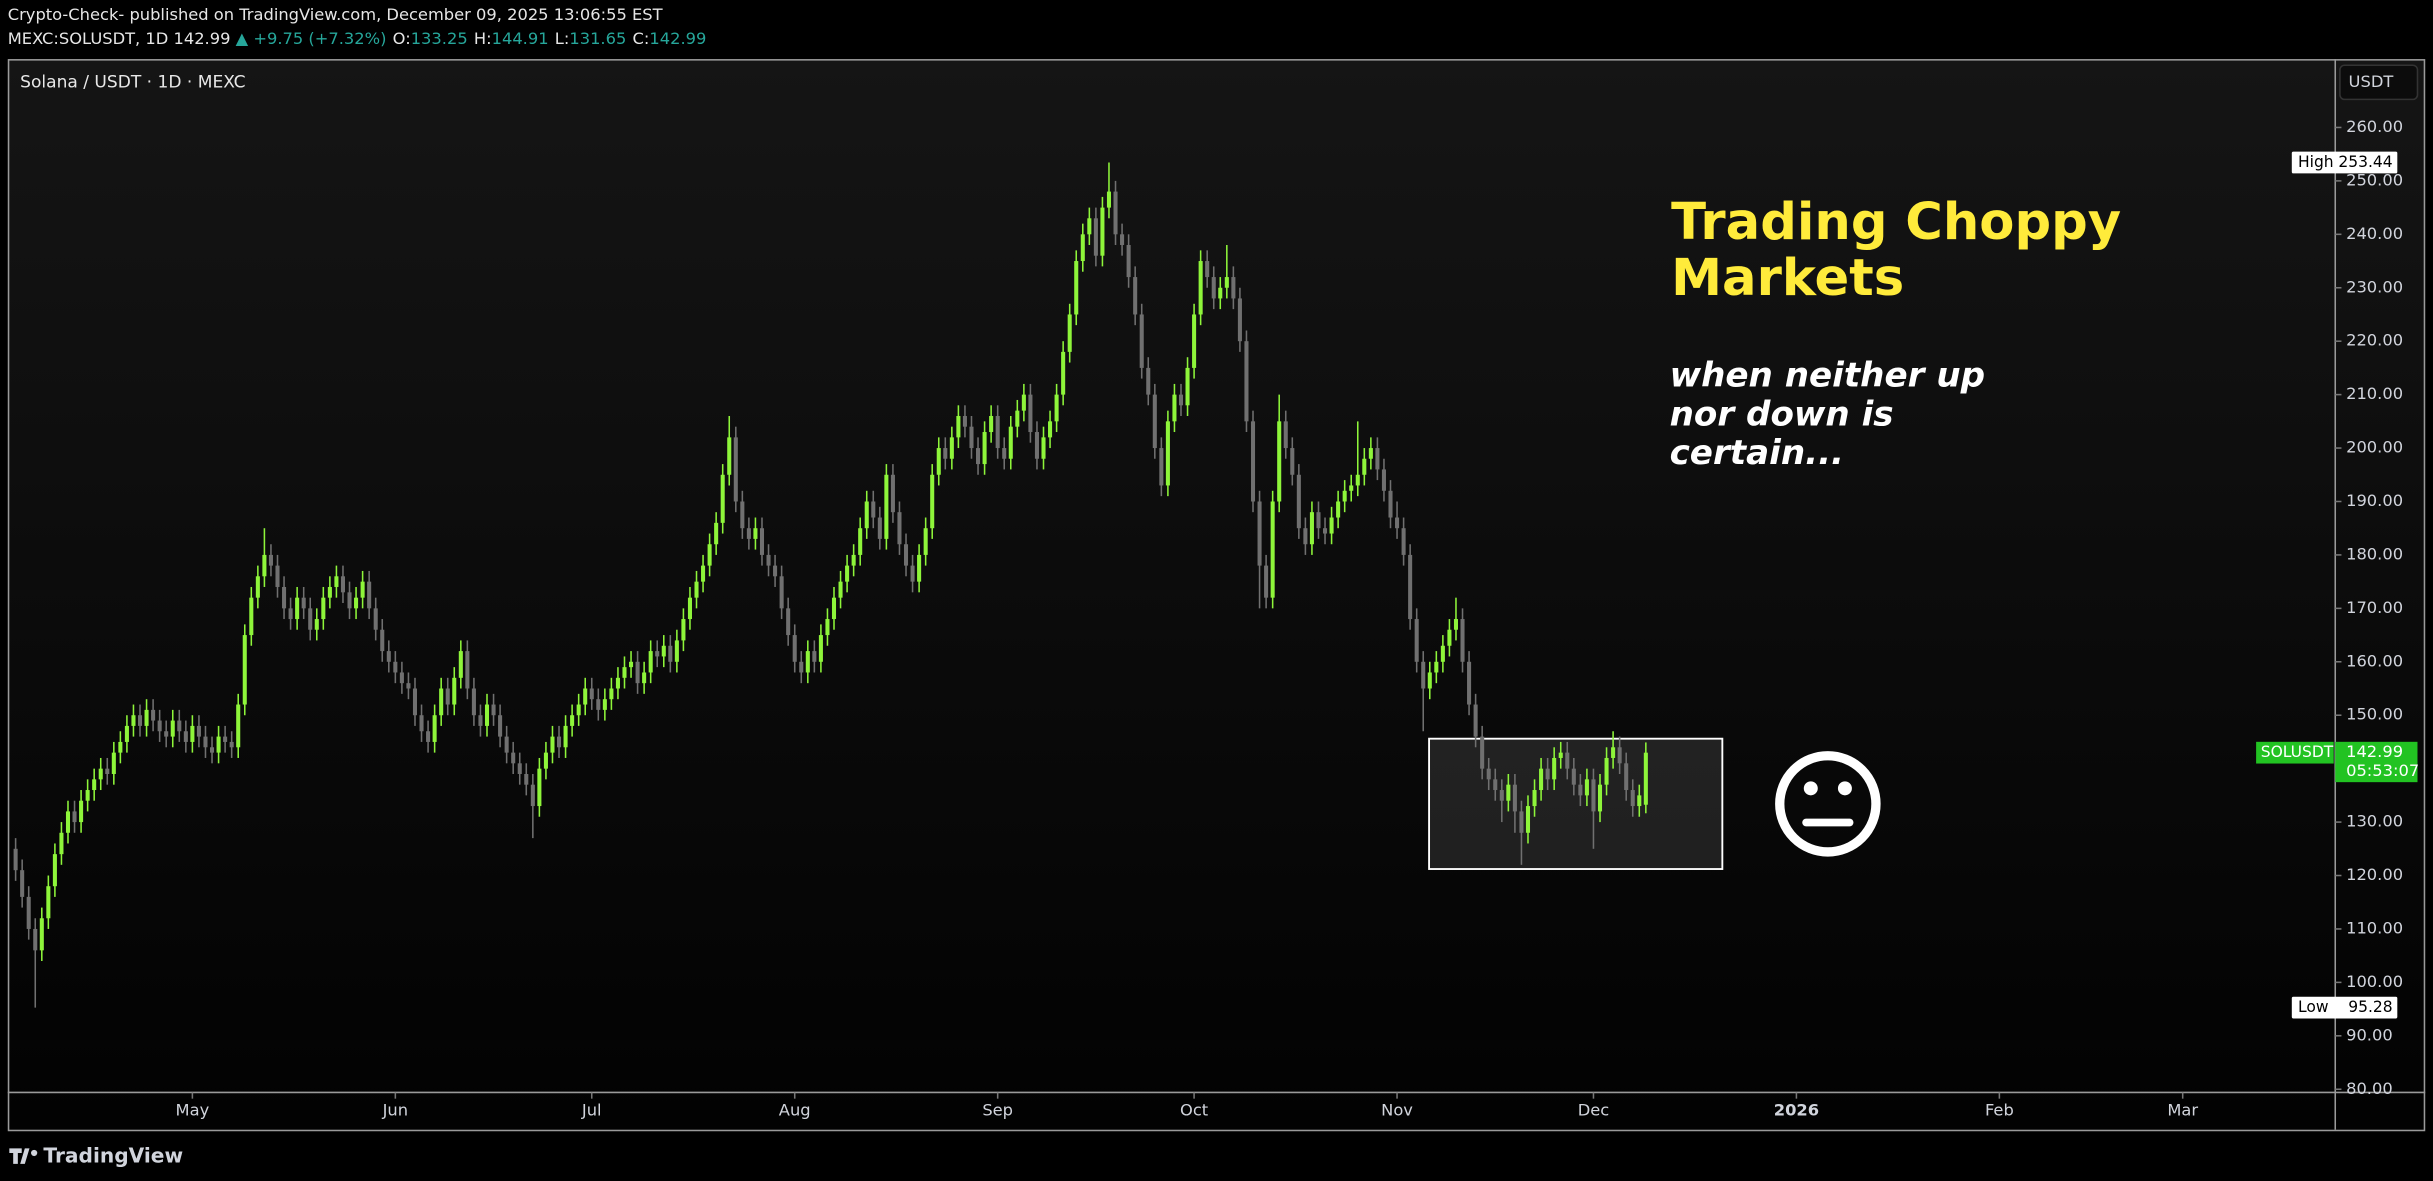  I want to click on ohlc-label: C:, so click(641, 37).